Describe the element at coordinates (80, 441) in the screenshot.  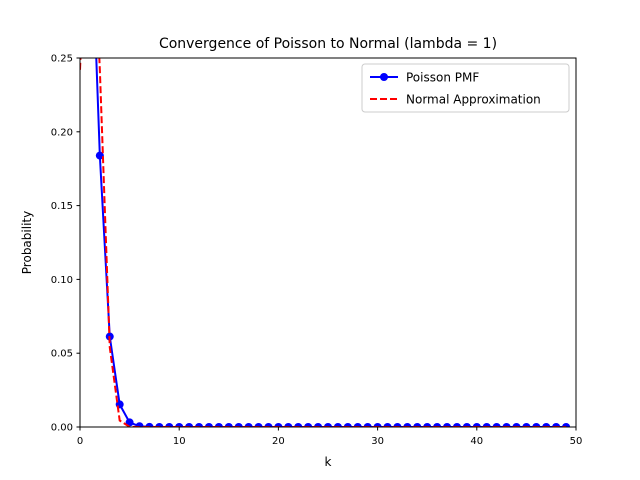
I see `x-tick-label: 0` at that location.